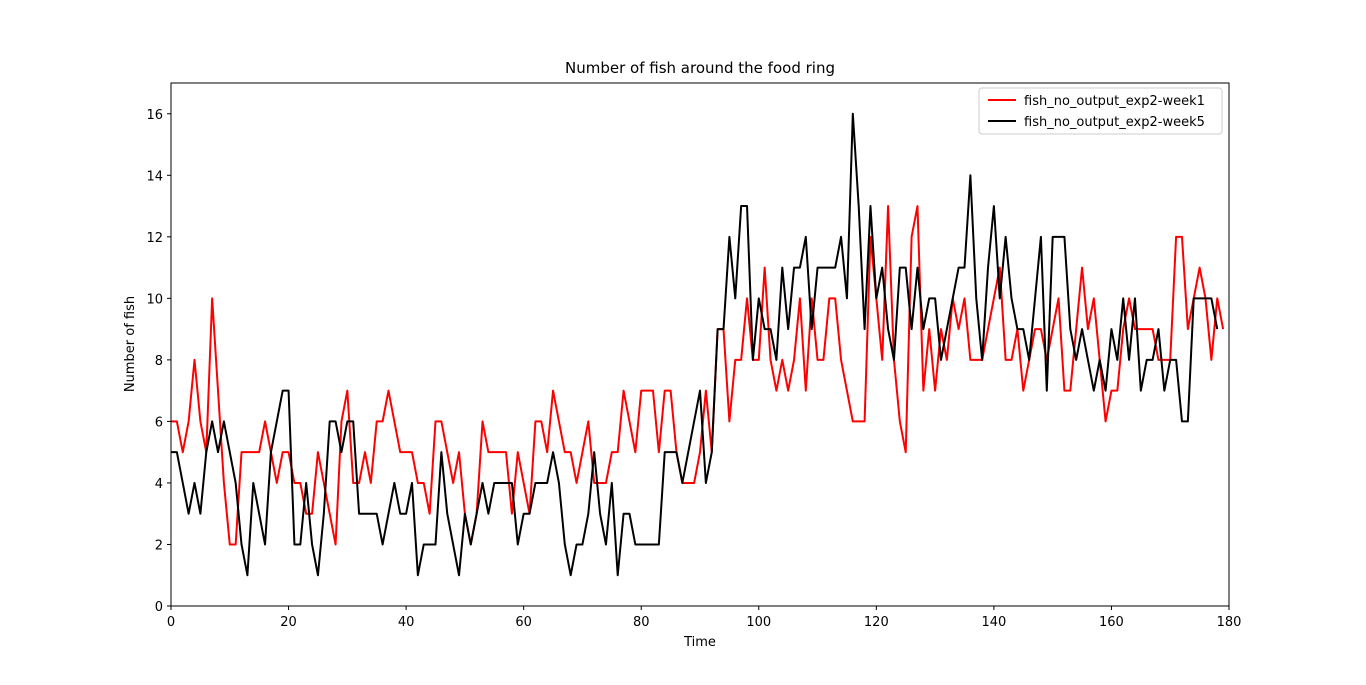  I want to click on x-tick-label: 100, so click(758, 622).